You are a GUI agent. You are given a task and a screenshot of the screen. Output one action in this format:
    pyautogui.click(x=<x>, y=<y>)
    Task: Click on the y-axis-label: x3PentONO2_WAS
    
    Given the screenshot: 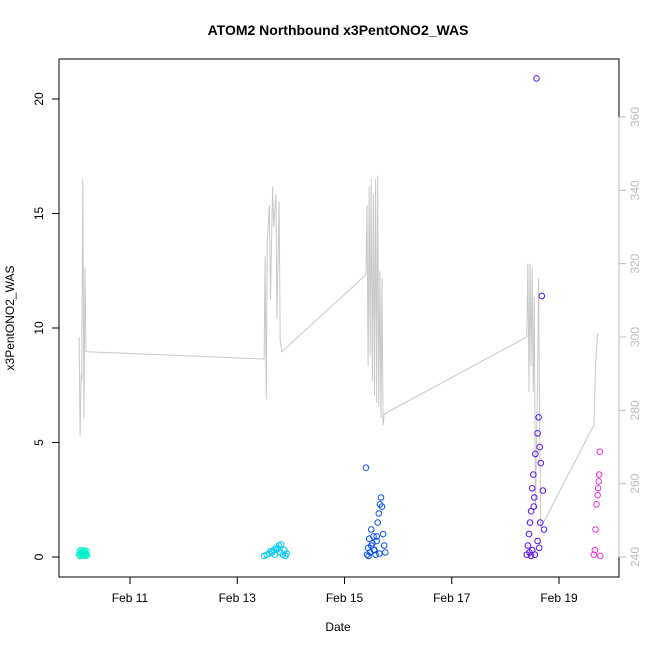 What is the action you would take?
    pyautogui.click(x=10, y=318)
    